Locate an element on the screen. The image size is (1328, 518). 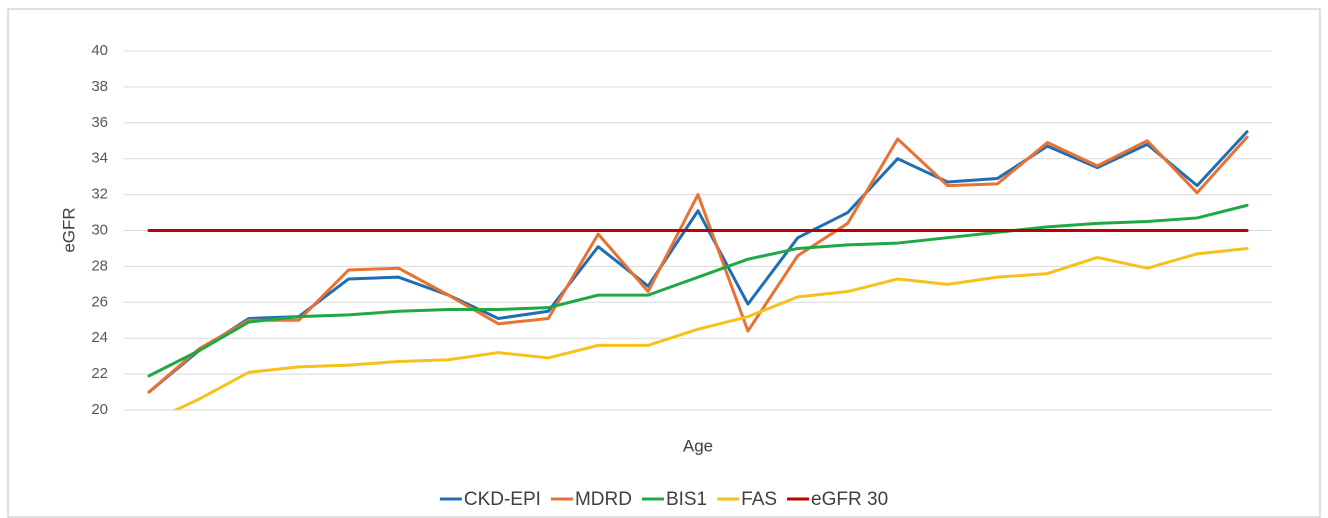
y-tick-label: 26 is located at coordinates (99, 301).